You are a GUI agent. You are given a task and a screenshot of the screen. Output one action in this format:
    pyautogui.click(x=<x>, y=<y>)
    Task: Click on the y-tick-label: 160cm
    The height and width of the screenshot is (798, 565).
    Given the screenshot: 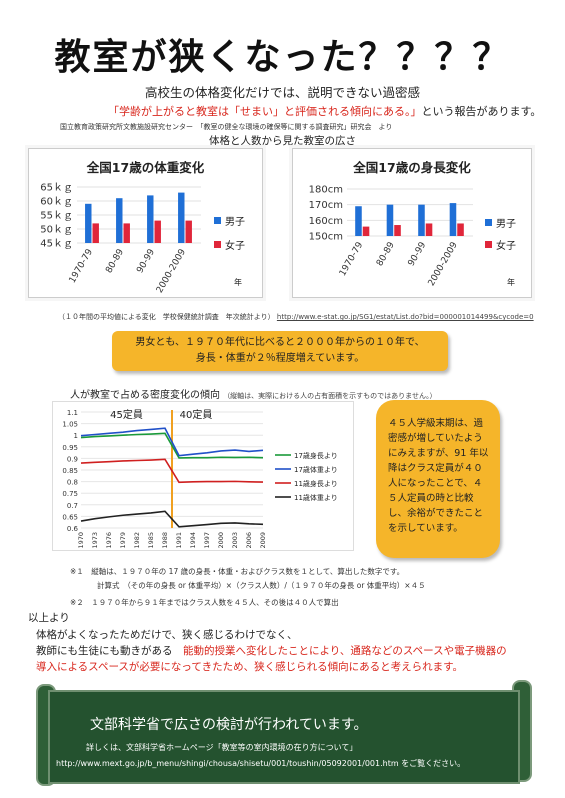 What is the action you would take?
    pyautogui.click(x=326, y=221)
    